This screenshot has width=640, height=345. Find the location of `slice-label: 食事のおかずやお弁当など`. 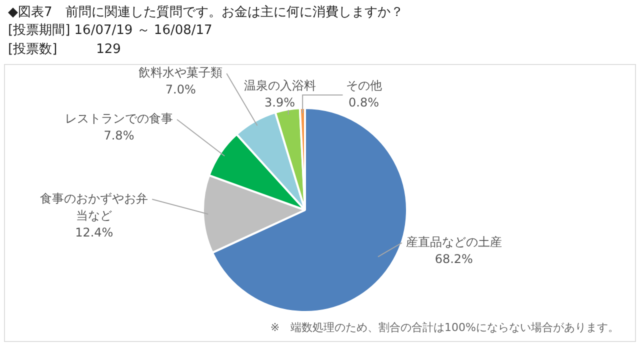

slice-label: 食事のおかずやお弁当など is located at coordinates (94, 206).